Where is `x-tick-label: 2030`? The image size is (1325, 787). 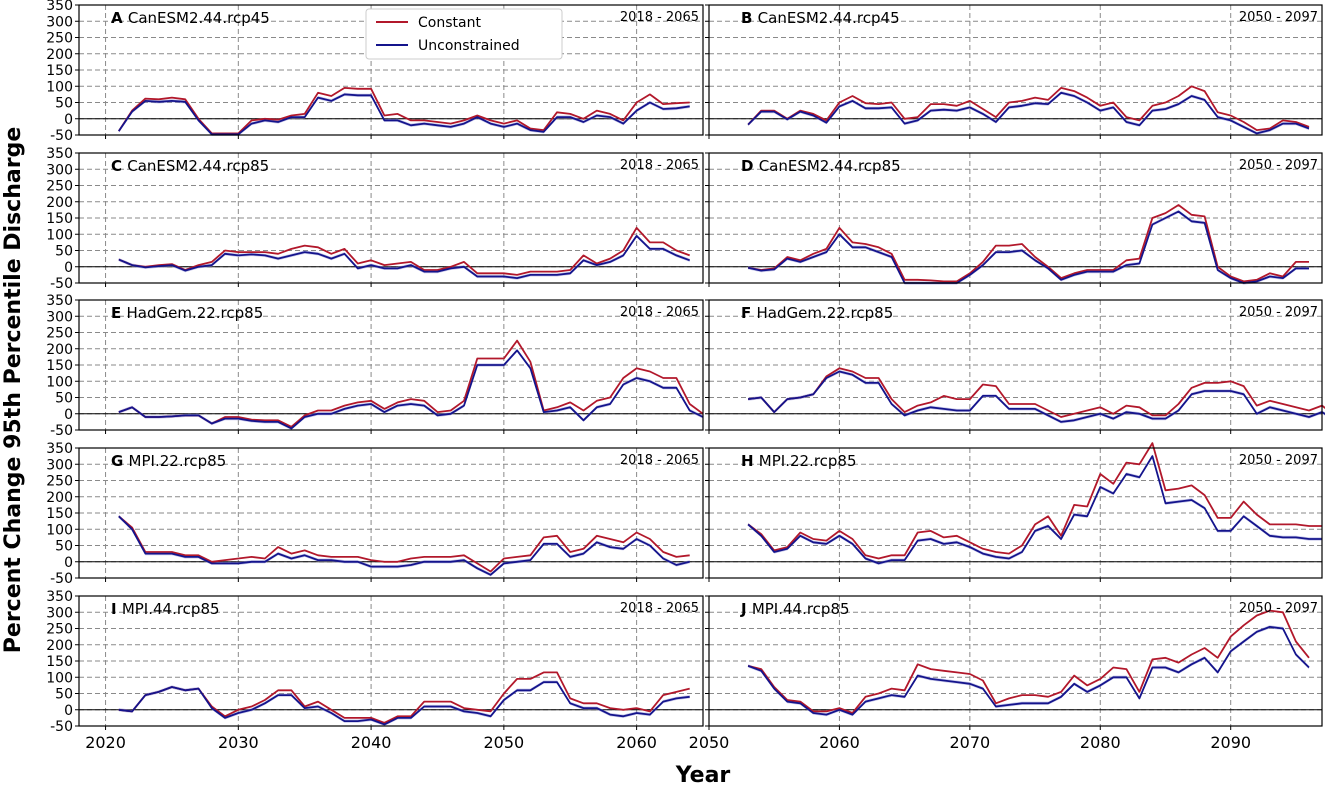 x-tick-label: 2030 is located at coordinates (238, 742).